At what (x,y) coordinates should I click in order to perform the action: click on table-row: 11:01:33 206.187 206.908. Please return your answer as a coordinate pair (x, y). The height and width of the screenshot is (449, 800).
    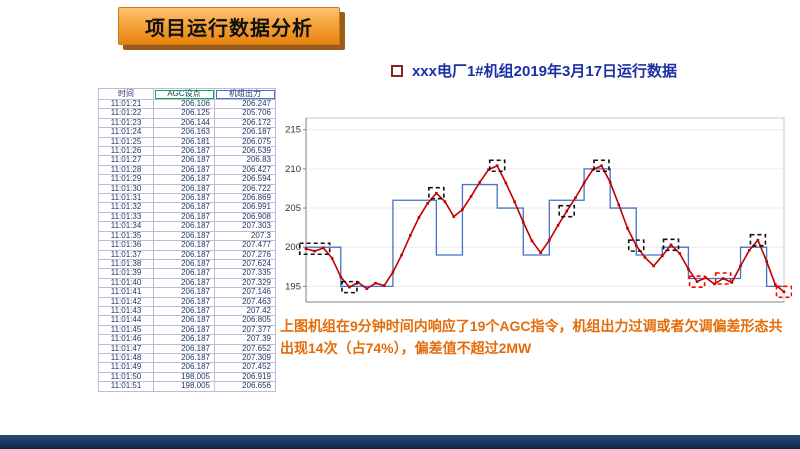
    Looking at the image, I should click on (187, 217).